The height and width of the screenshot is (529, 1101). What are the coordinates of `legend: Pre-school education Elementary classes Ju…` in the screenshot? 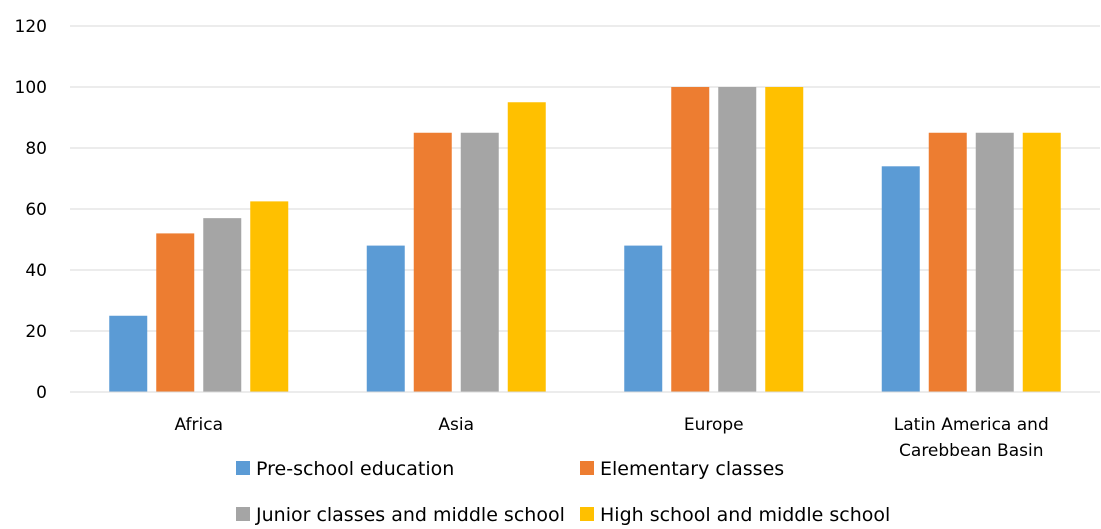 It's located at (563, 492).